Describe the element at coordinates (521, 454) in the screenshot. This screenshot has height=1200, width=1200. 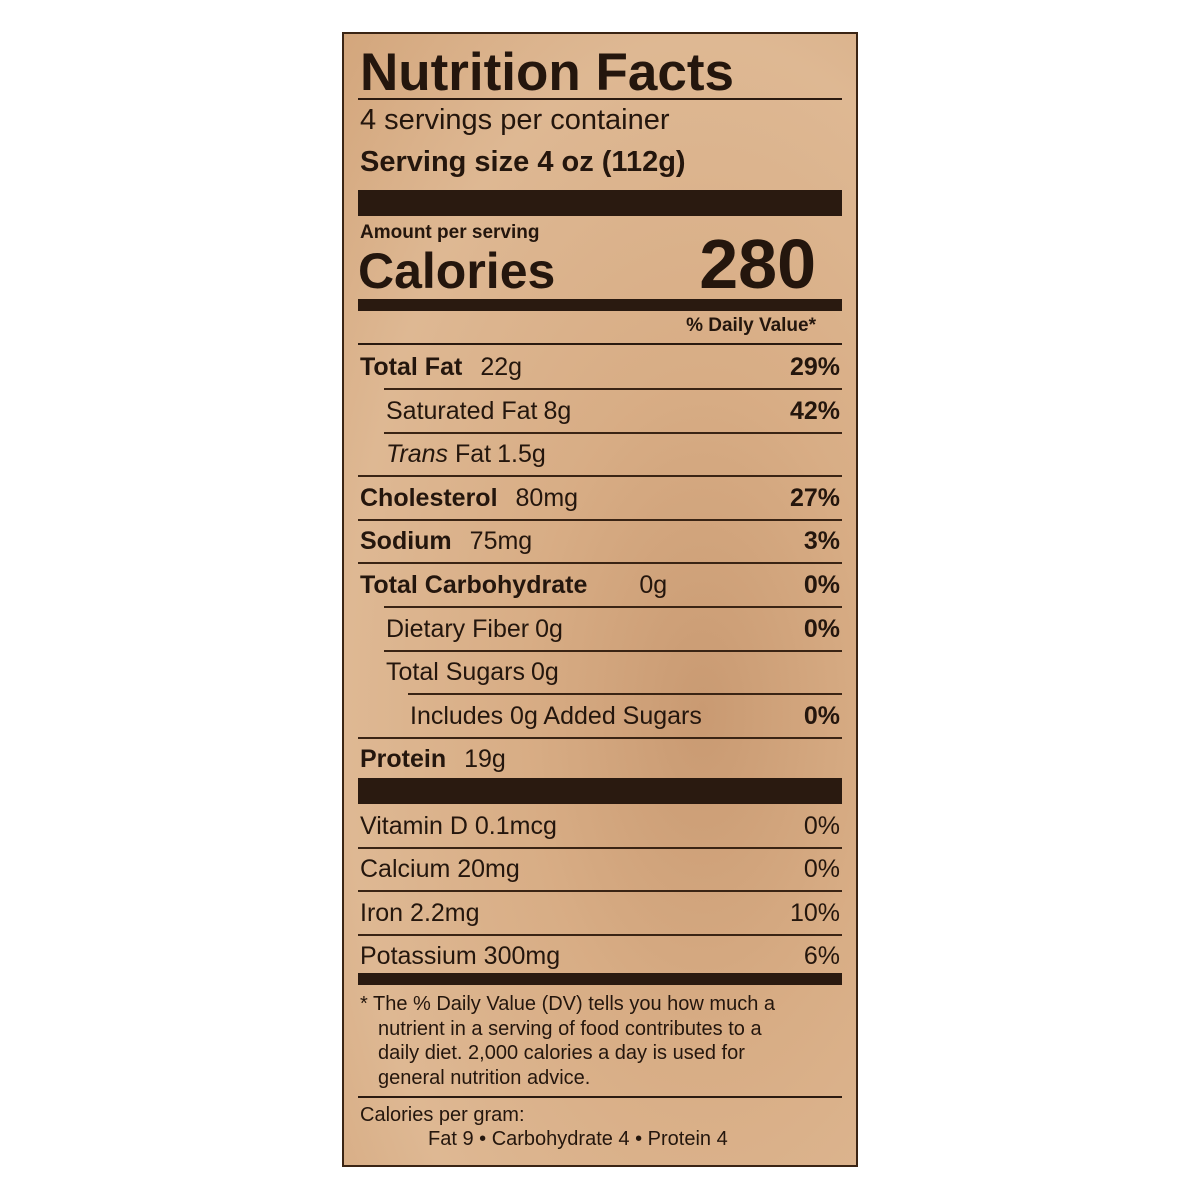
I see `nutrient-amount: 1.5g` at that location.